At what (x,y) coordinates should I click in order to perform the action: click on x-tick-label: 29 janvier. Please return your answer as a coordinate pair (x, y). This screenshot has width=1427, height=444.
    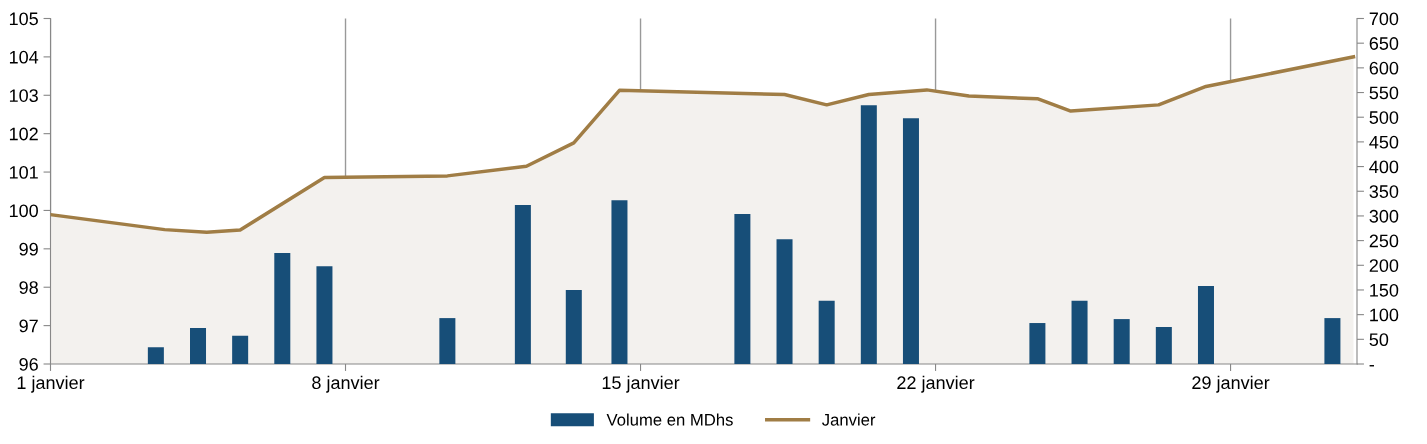
    Looking at the image, I should click on (1231, 384).